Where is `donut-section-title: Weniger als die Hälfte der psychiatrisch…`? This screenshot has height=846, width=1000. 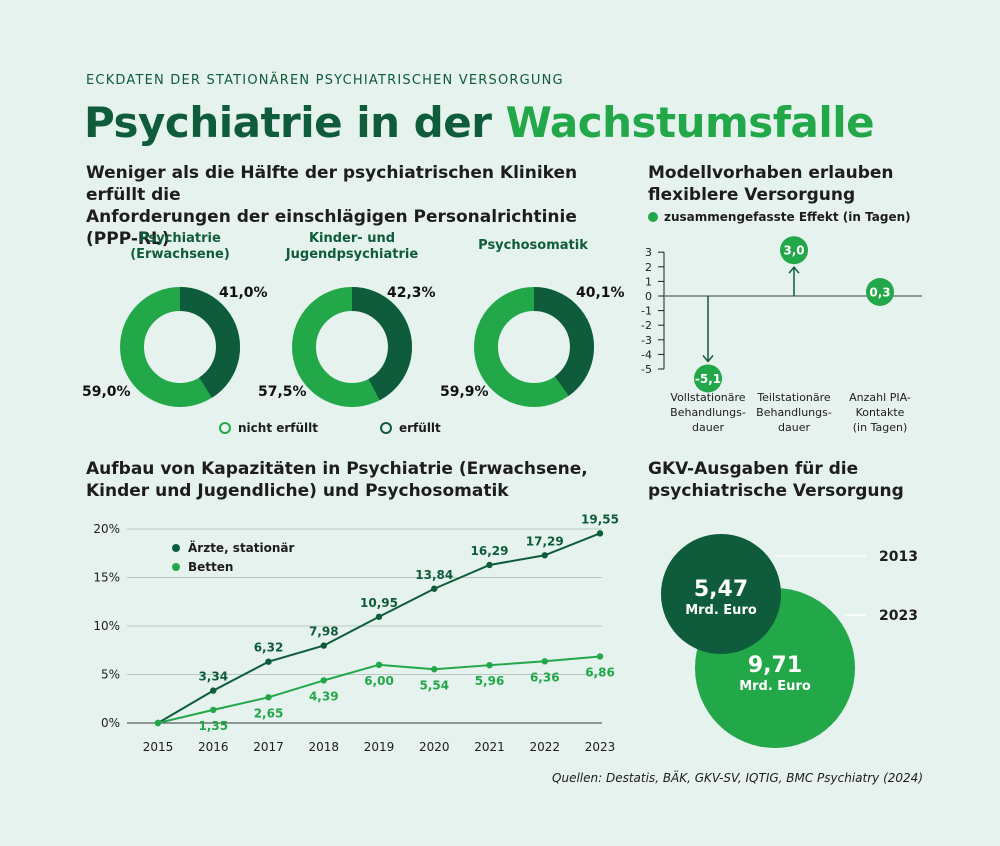 donut-section-title: Weniger als die Hälfte der psychiatrisch… is located at coordinates (356, 206).